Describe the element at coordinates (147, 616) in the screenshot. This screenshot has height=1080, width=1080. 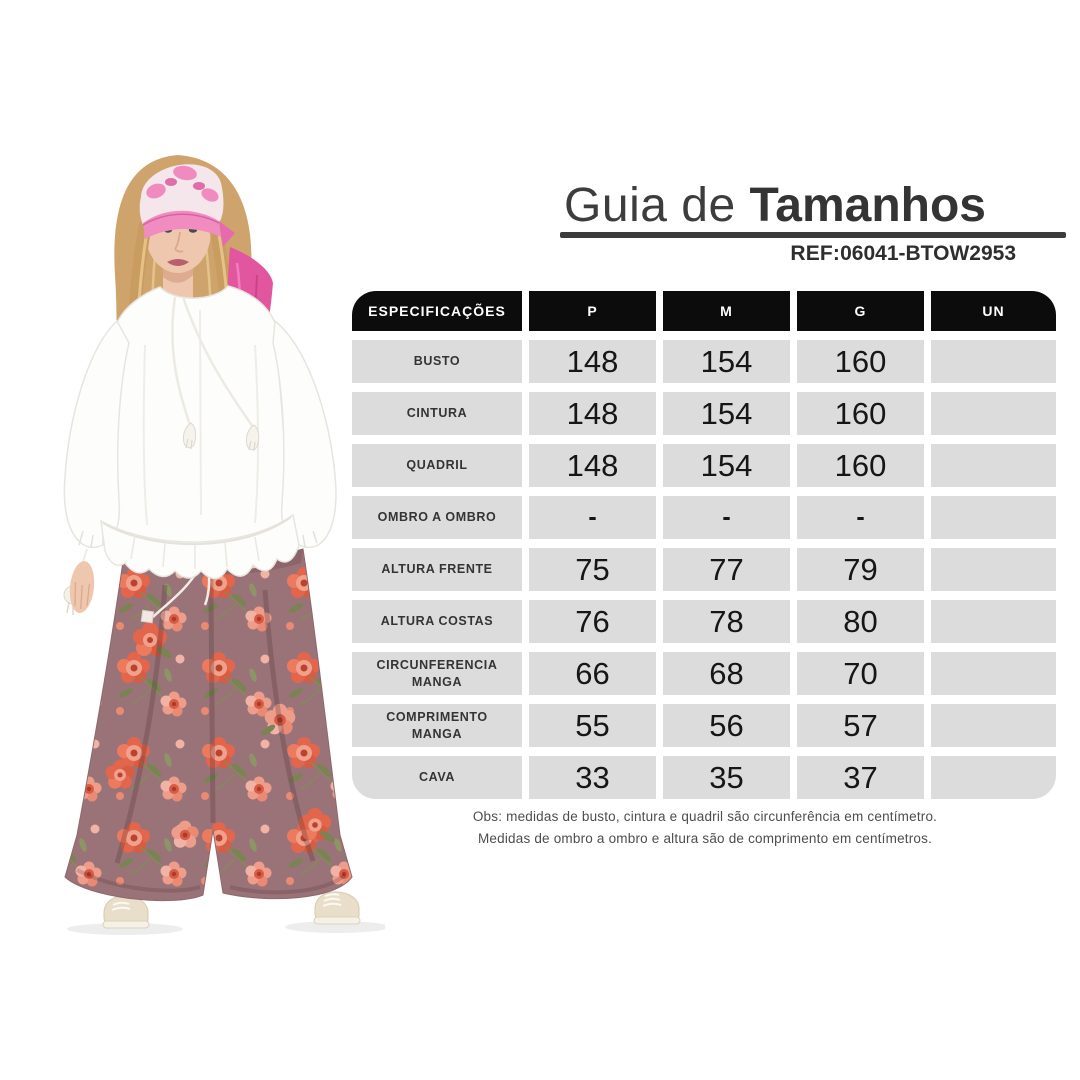
I see `drawstring-bead` at that location.